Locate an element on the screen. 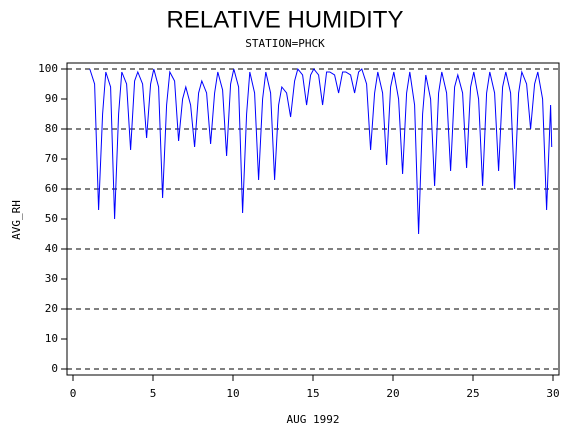 This screenshot has height=430, width=570. y-axis-label: AVG_RH is located at coordinates (16, 220).